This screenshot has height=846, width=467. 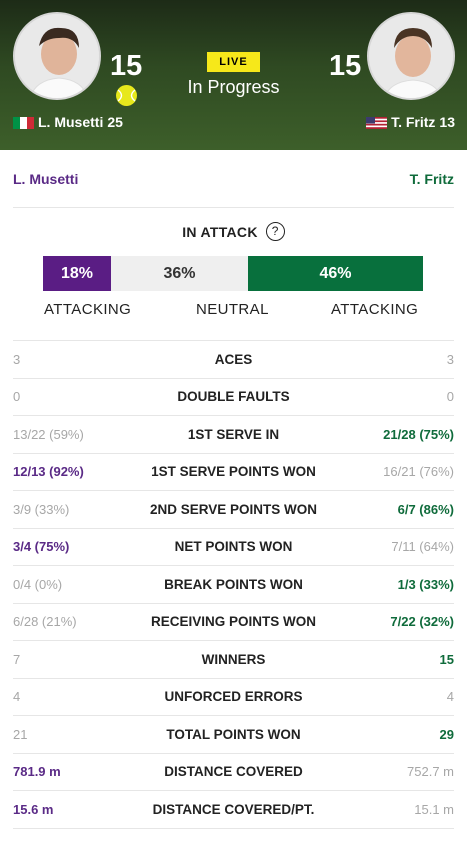 I want to click on stat-row: 7 WINNERS 15, so click(x=233, y=659).